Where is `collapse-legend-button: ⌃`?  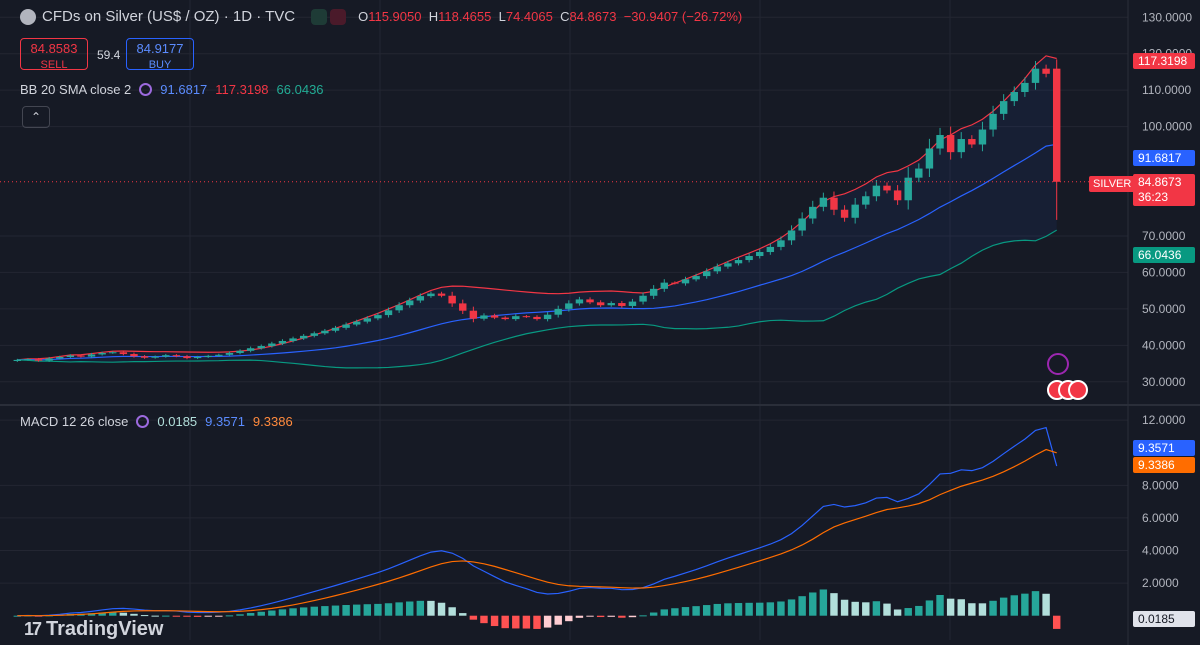 collapse-legend-button: ⌃ is located at coordinates (36, 117).